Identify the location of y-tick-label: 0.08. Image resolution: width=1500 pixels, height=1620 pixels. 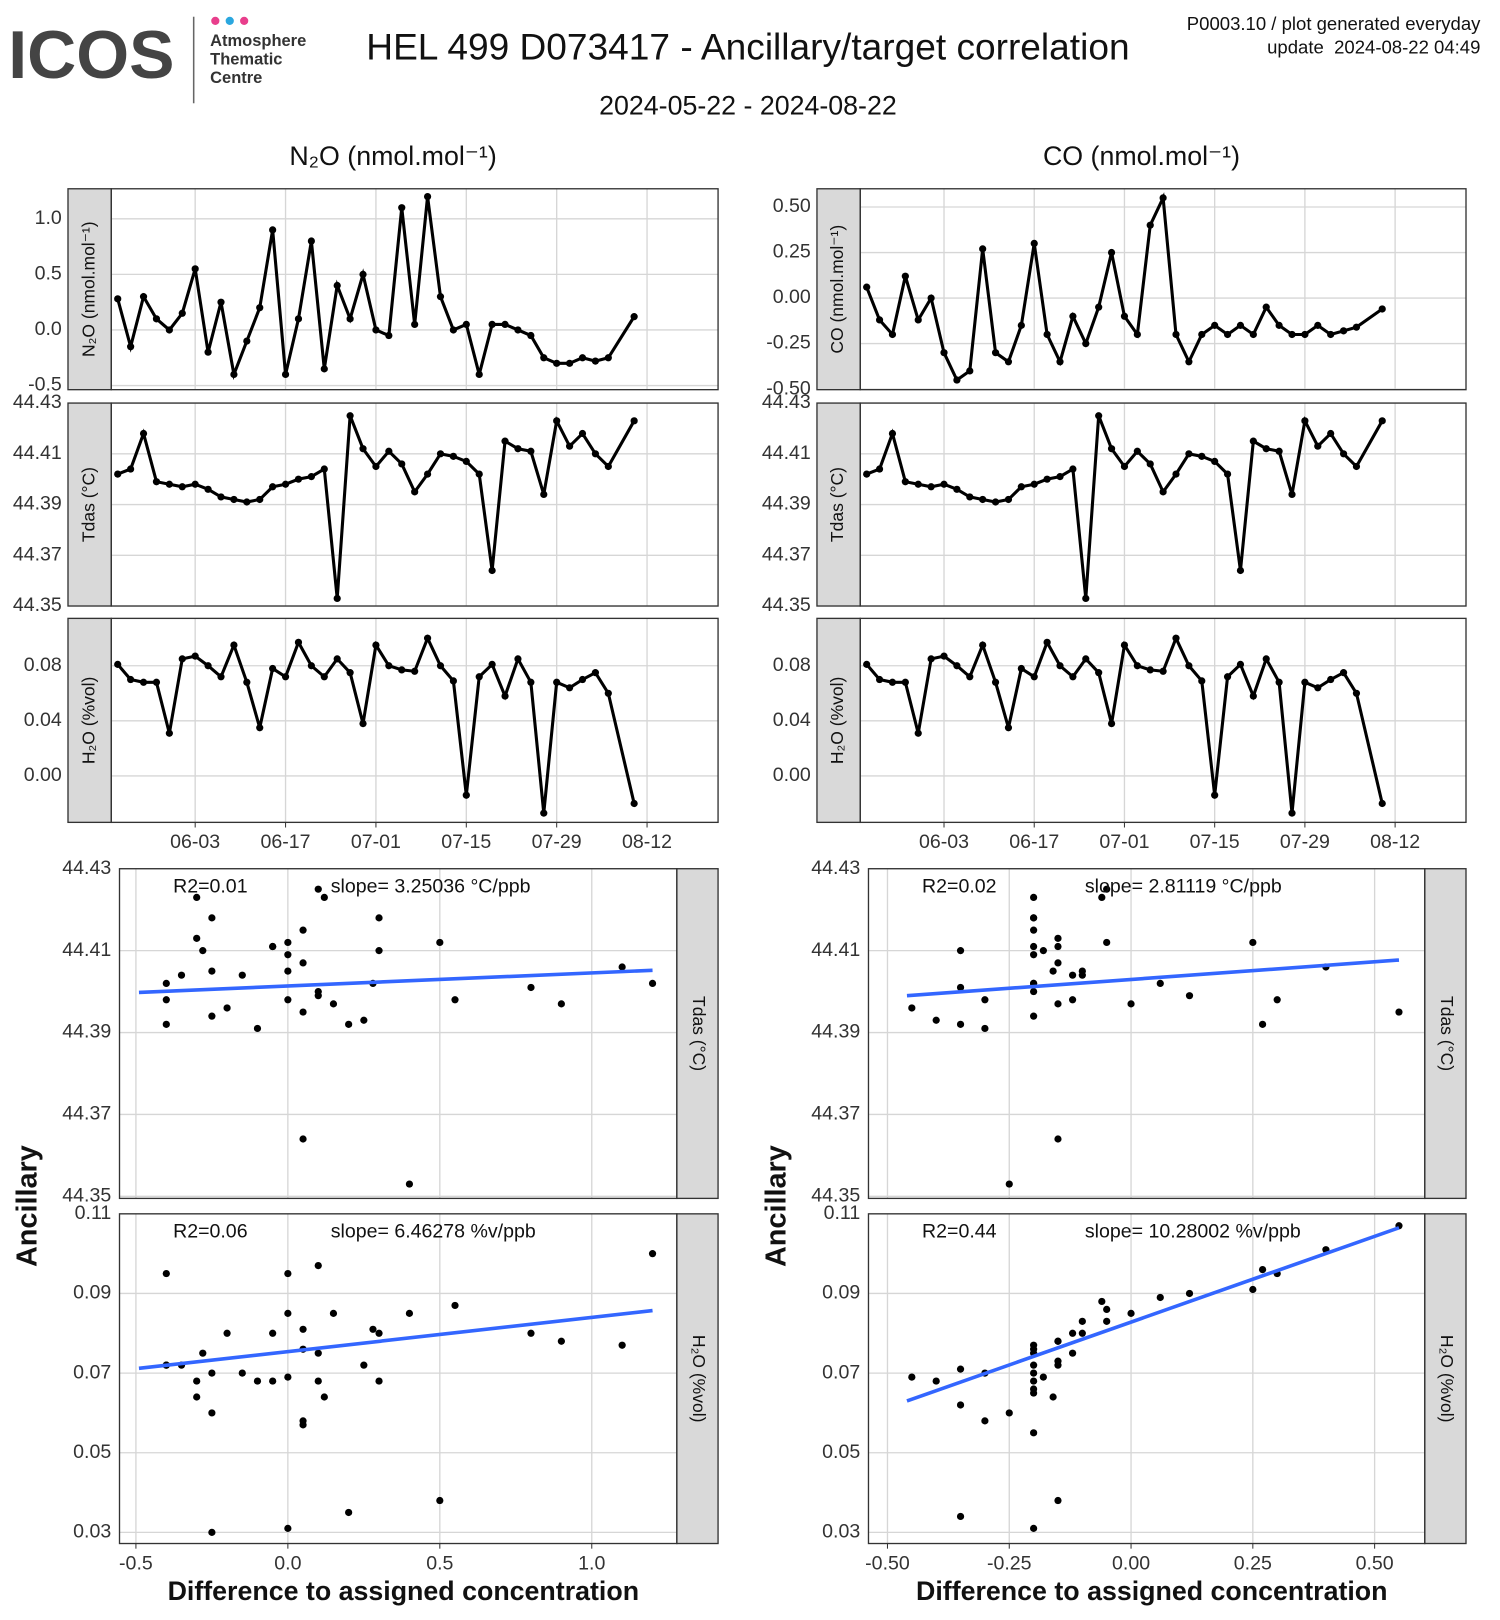
(792, 665).